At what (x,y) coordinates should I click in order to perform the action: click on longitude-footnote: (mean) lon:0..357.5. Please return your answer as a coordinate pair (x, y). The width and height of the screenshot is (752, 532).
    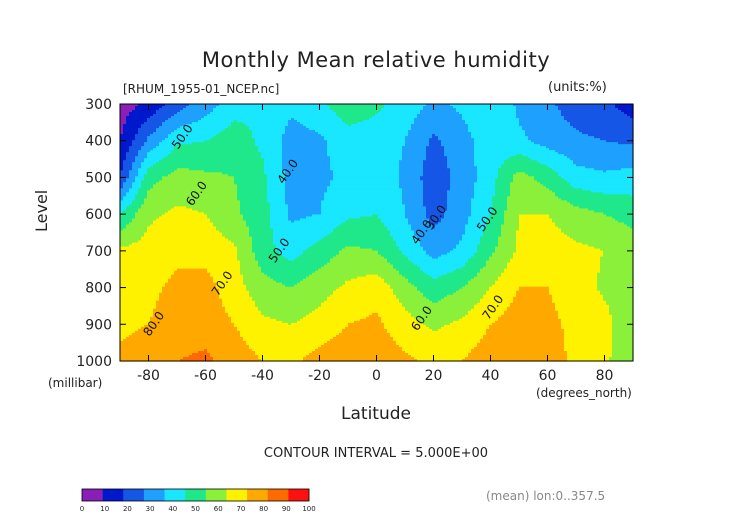
    Looking at the image, I should click on (545, 496).